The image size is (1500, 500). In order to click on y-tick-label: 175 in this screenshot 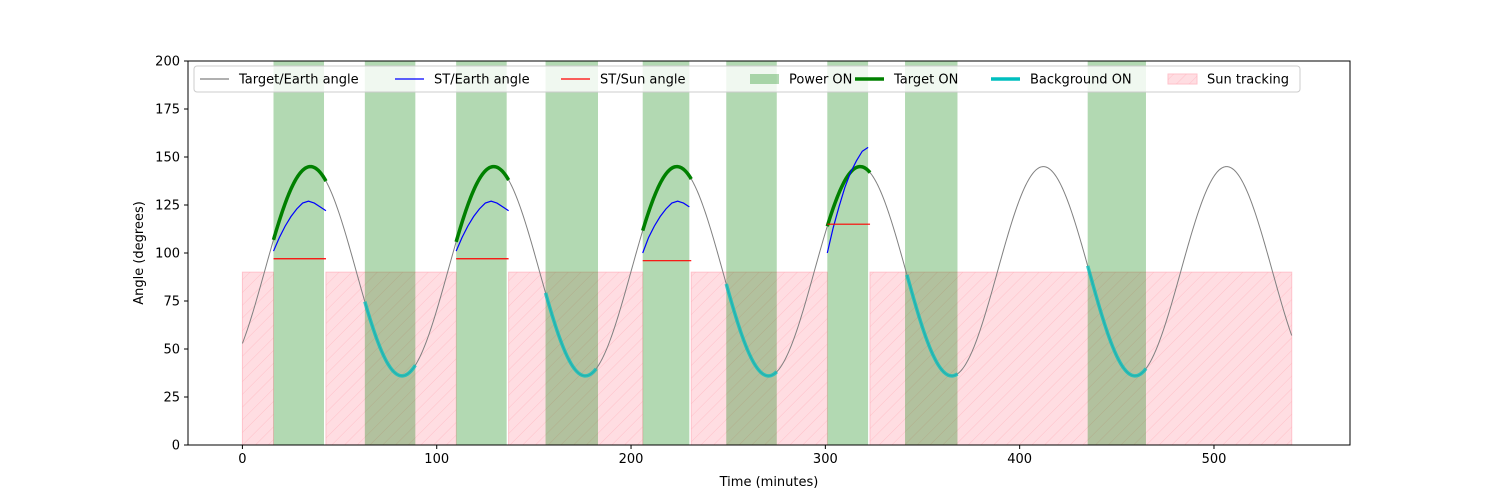, I will do `click(167, 110)`.